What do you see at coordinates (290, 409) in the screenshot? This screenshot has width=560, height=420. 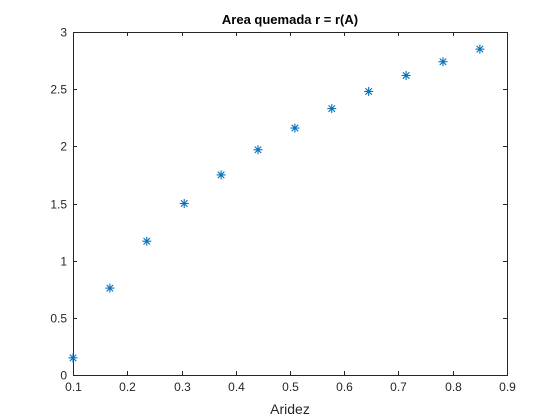 I see `x-axis-label: Aridez` at bounding box center [290, 409].